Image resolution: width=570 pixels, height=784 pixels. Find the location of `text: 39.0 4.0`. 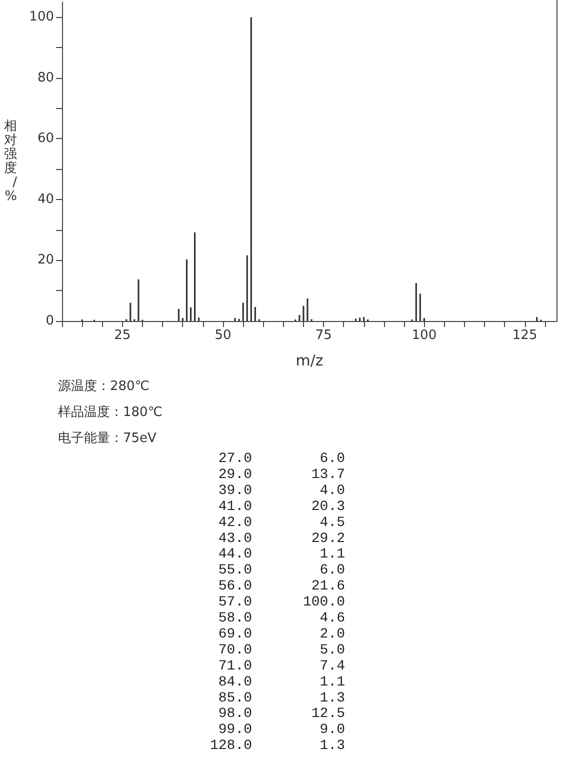

text: 39.0 4.0 is located at coordinates (281, 490).